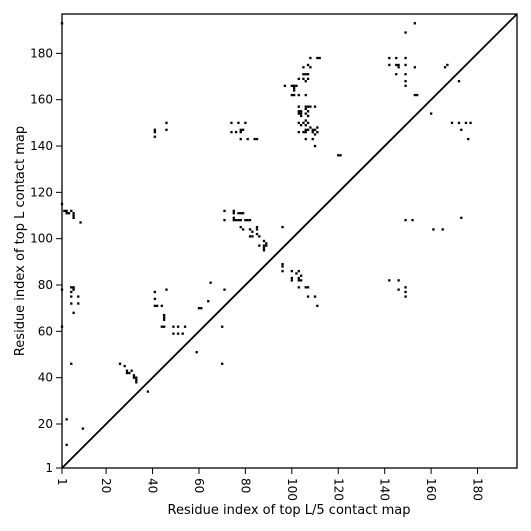  I want to click on y-axis-title: Residue index of top L contact map, so click(20, 241).